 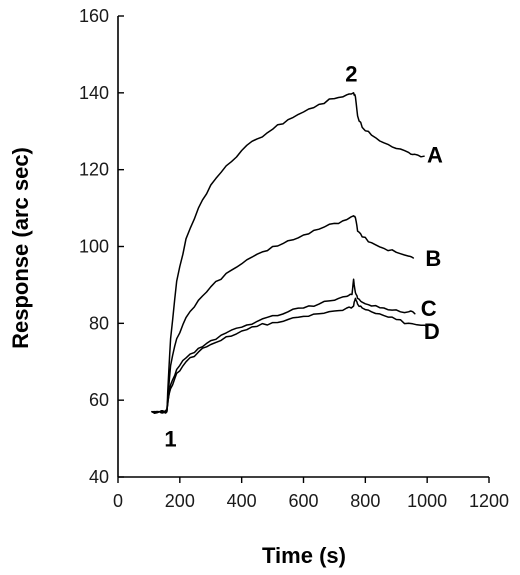 I want to click on y-ticks: 40 60 80 100 120 140 160, so click(x=101, y=246).